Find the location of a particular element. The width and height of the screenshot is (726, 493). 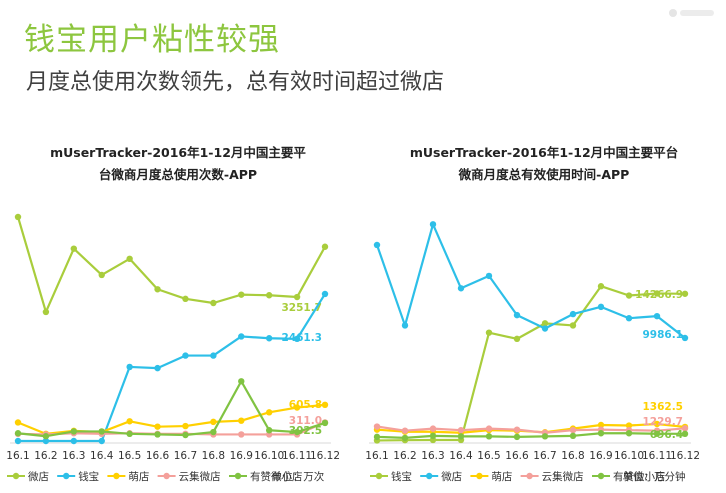

left-x-tick-label: 16.8 is located at coordinates (213, 456).